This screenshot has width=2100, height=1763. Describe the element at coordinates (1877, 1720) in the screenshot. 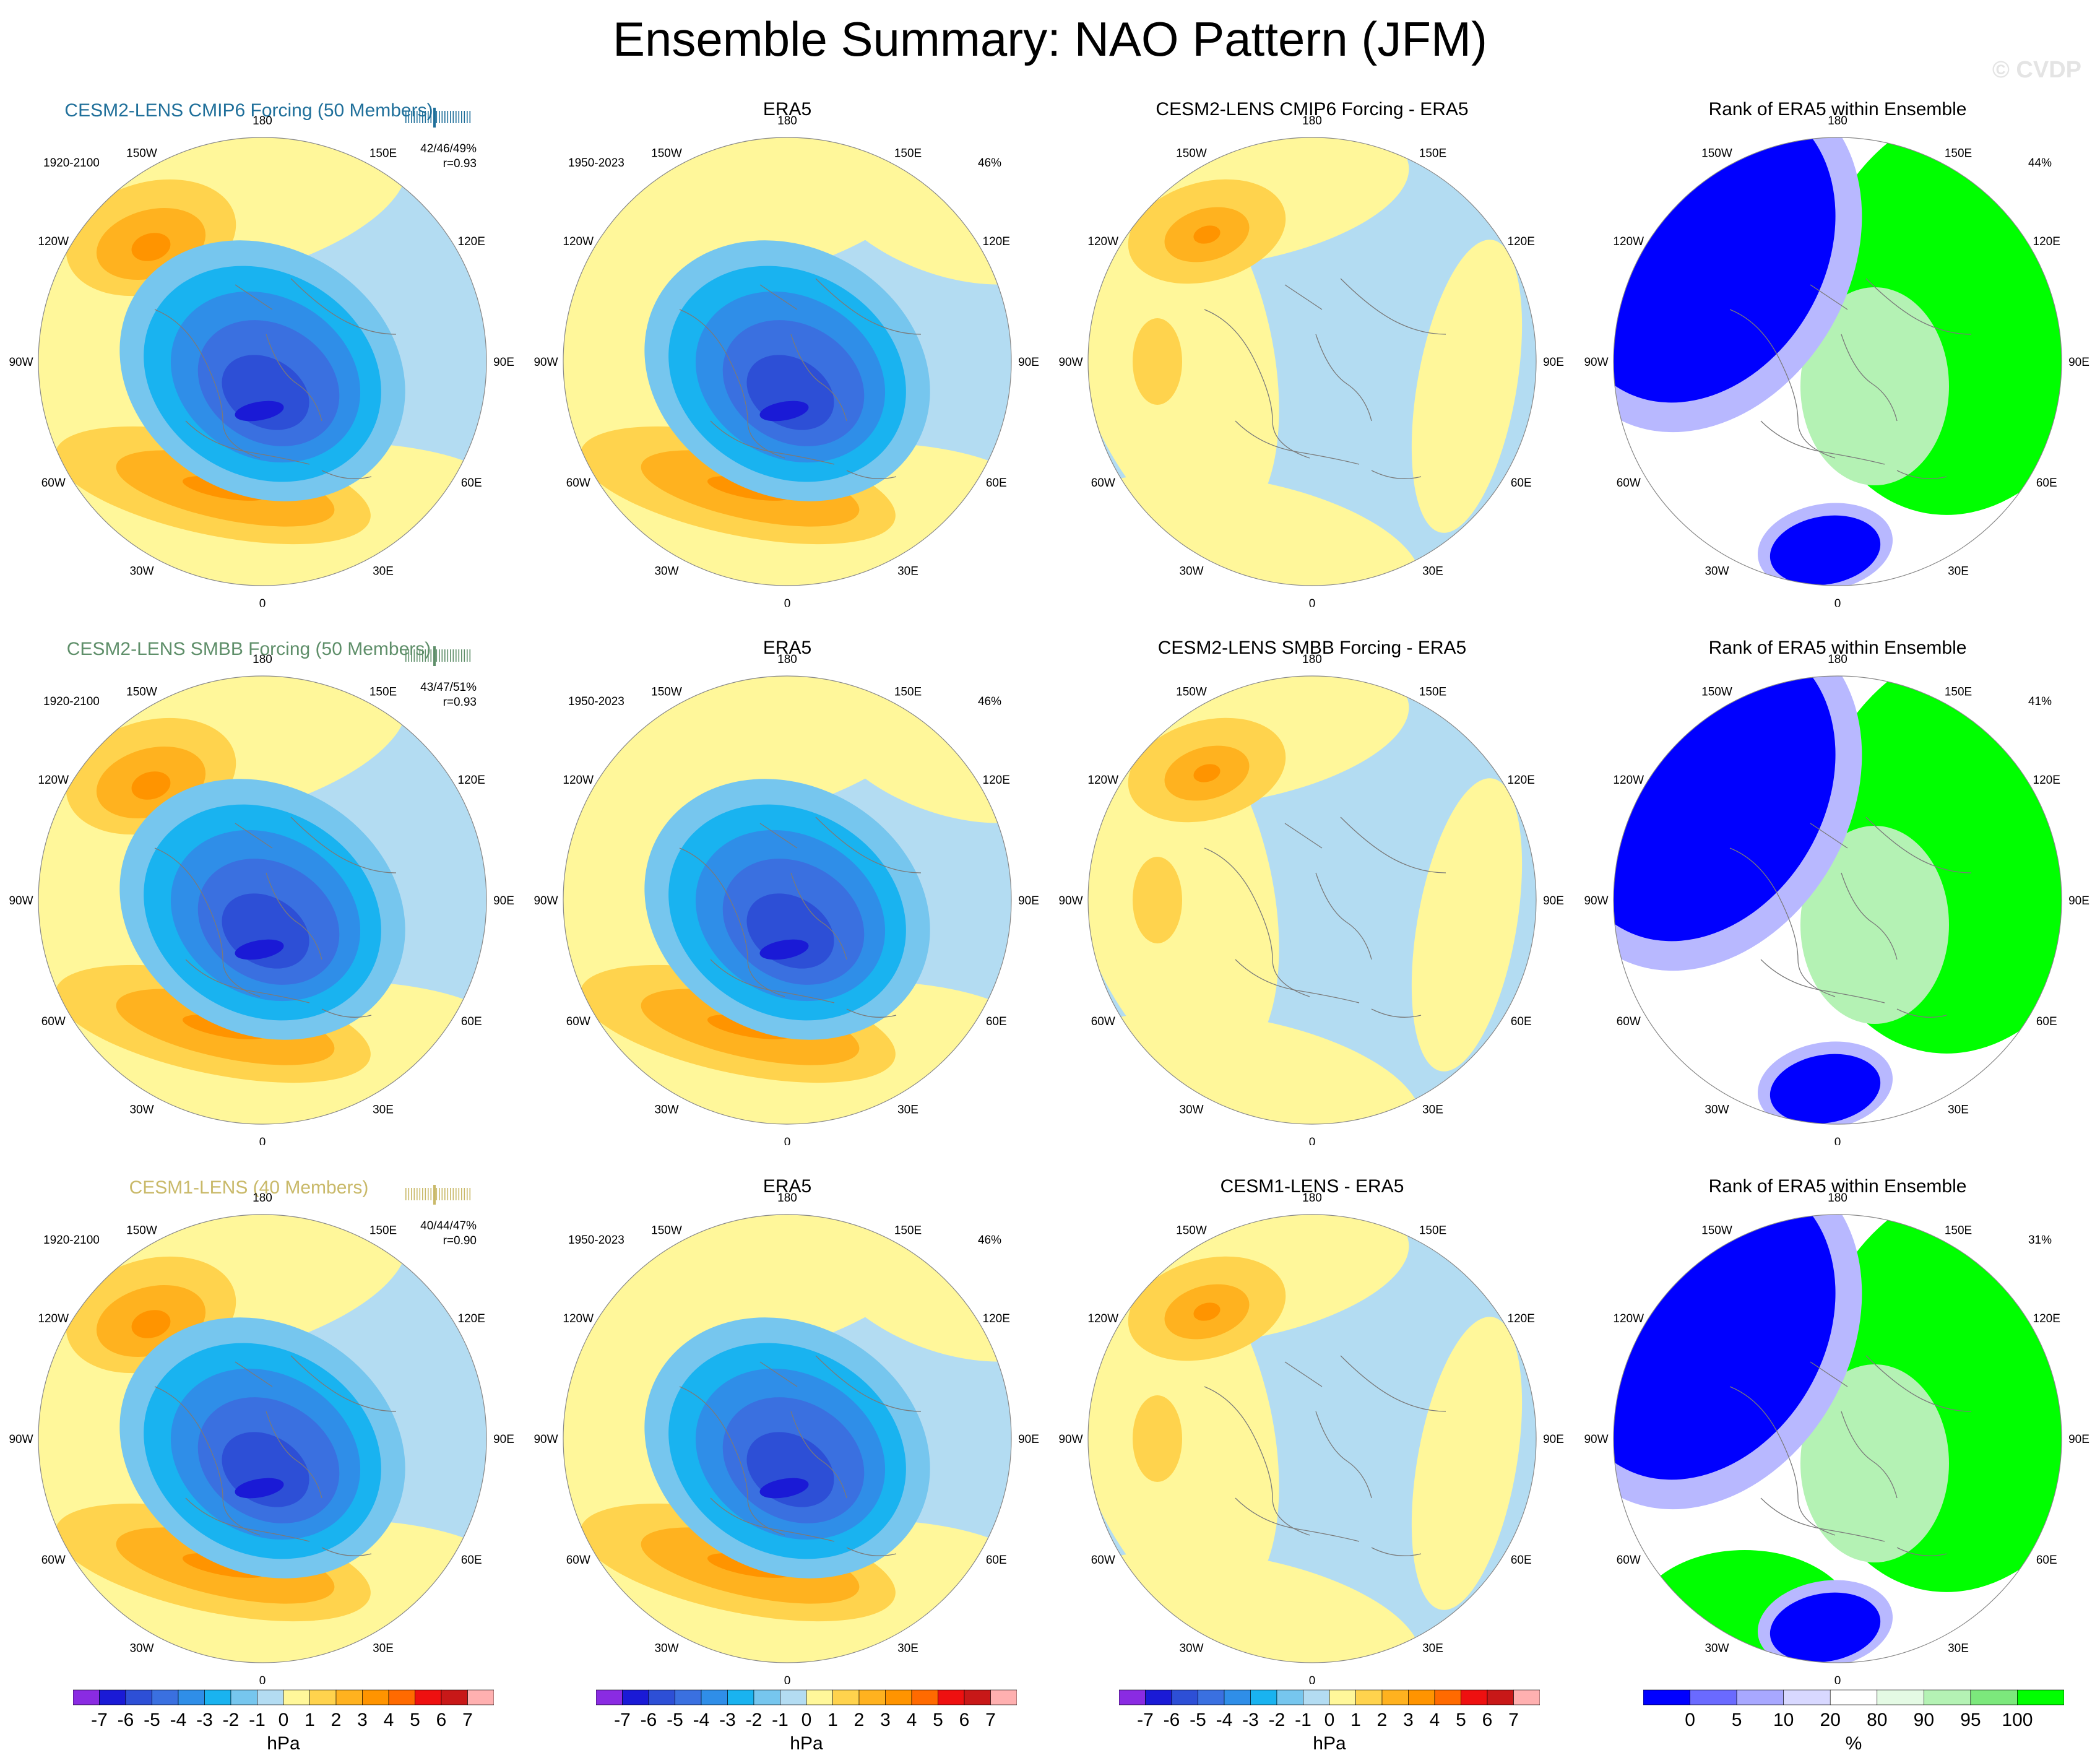

I see `colorbar-tick: 80` at that location.